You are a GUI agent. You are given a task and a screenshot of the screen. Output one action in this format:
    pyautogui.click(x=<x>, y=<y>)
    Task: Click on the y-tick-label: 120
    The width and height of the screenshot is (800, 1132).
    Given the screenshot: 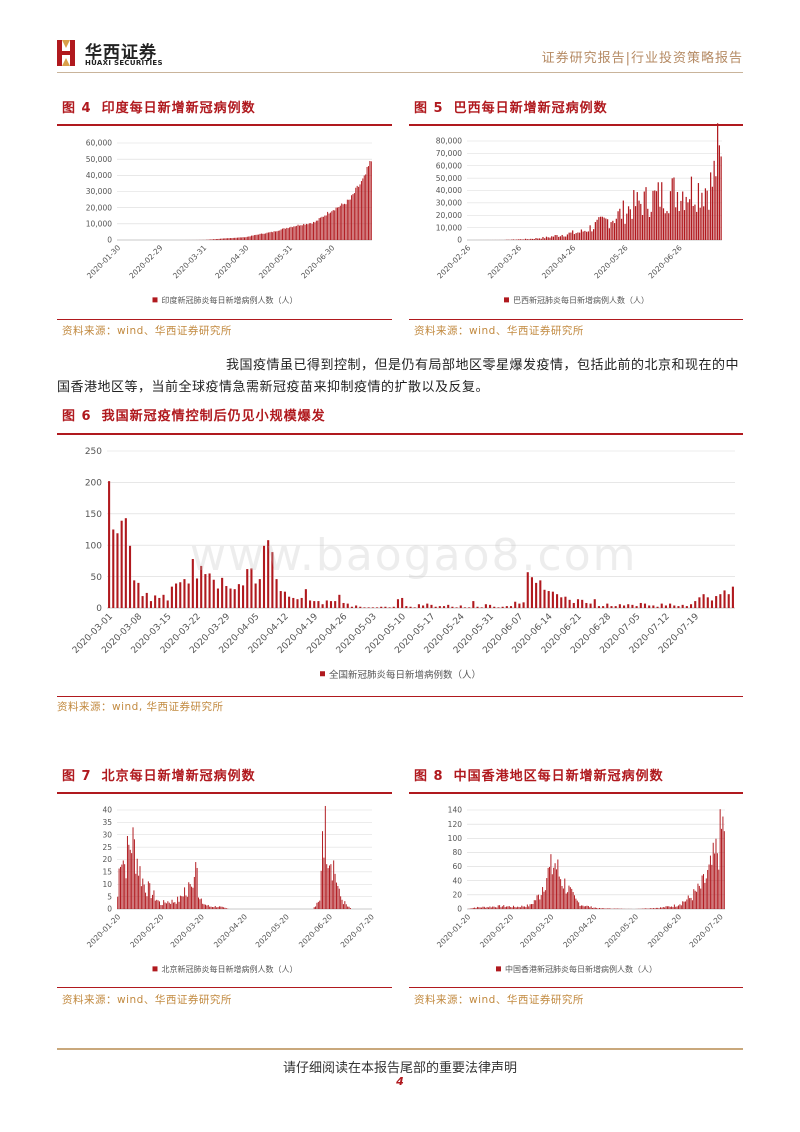 What is the action you would take?
    pyautogui.click(x=455, y=824)
    